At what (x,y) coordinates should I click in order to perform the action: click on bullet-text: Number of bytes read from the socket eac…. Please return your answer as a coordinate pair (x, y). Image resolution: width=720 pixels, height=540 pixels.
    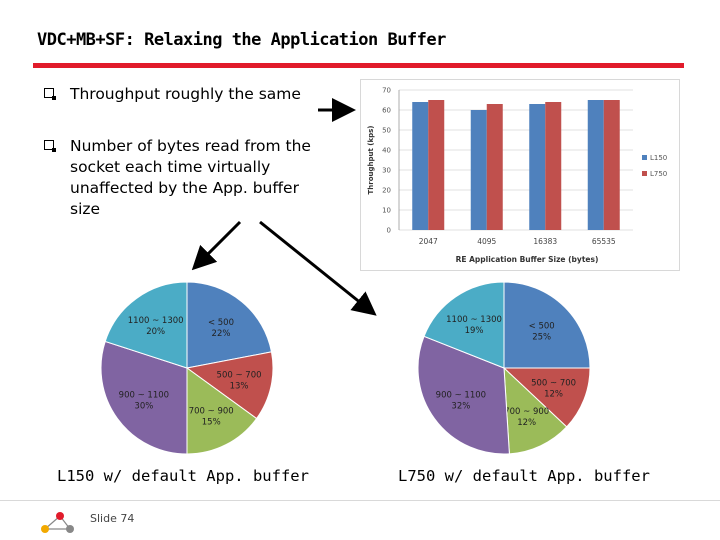
    Looking at the image, I should click on (190, 177).